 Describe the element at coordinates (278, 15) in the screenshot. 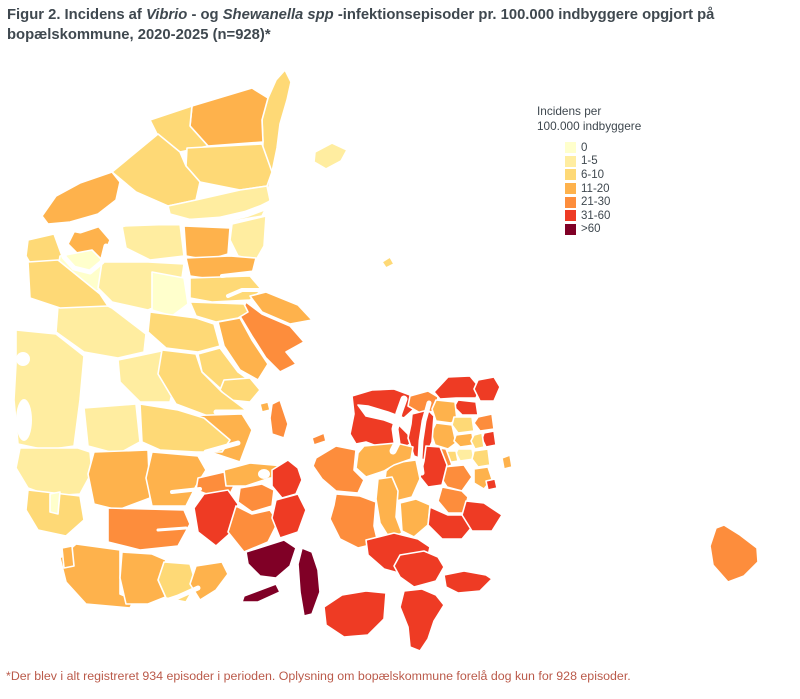

I see `title-species-italic: Shewanella spp` at that location.